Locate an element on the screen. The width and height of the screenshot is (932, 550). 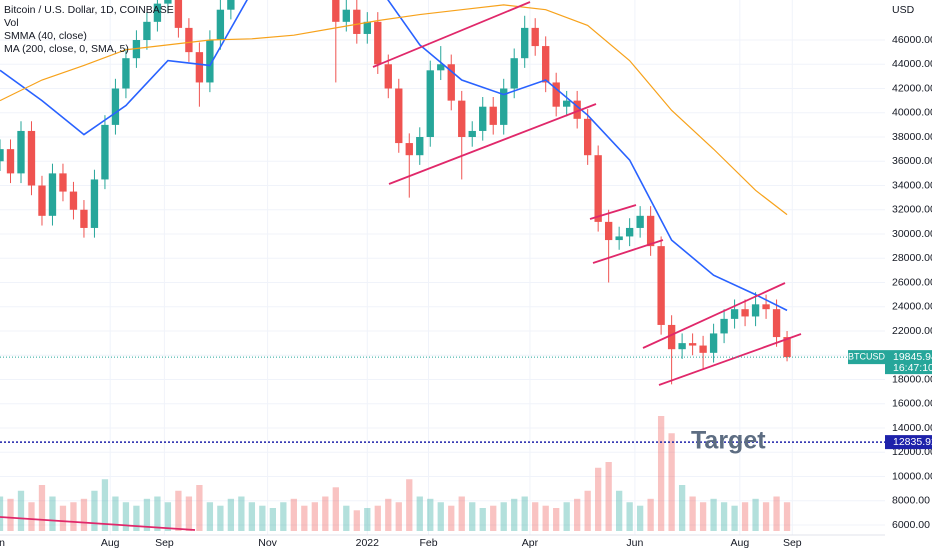
target-price: 12835.92 is located at coordinates (912, 442).